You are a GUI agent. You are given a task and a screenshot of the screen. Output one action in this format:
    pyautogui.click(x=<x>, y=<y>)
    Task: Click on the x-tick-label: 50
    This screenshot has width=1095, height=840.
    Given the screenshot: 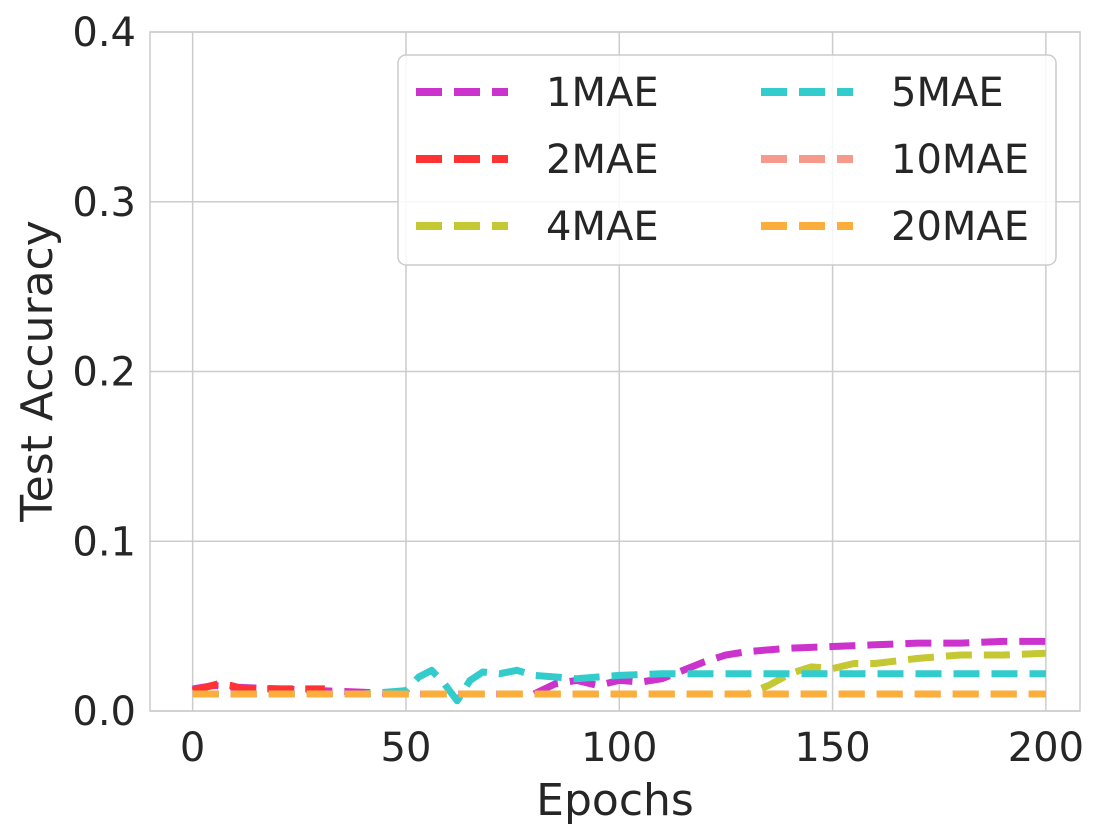 What is the action you would take?
    pyautogui.click(x=406, y=748)
    